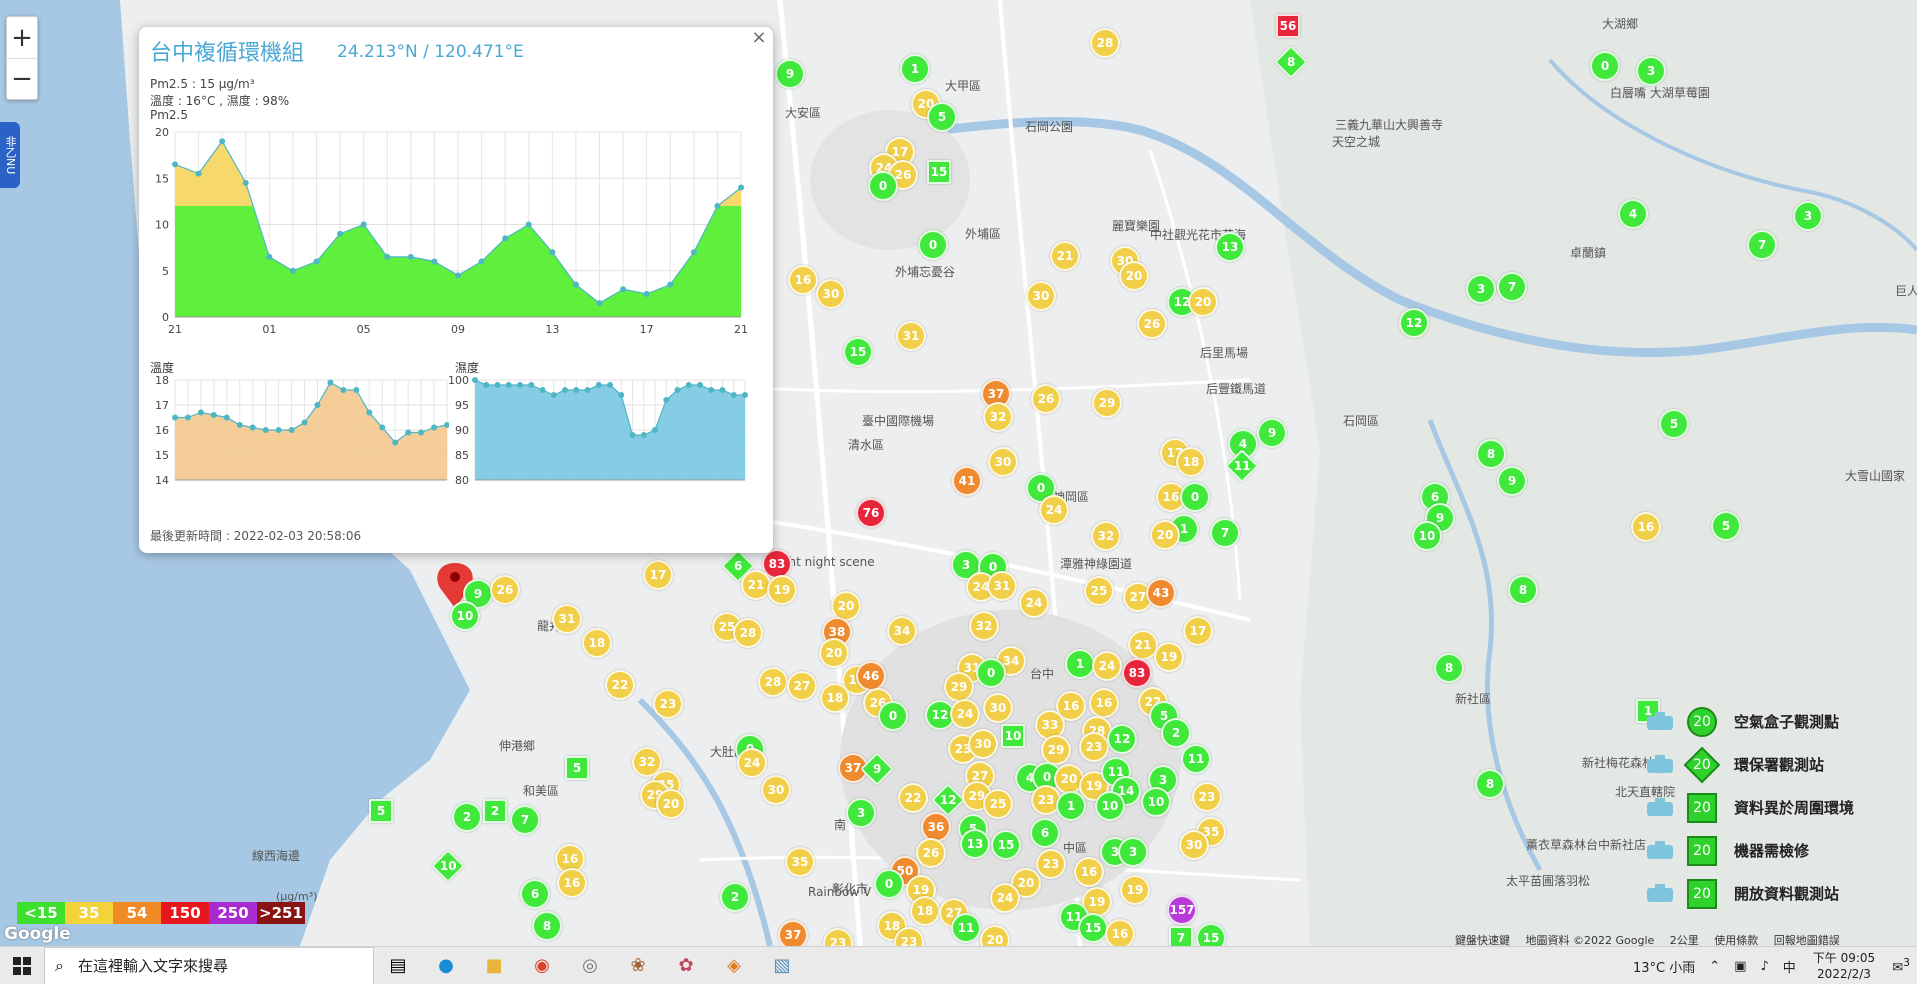 This screenshot has height=984, width=1917. Describe the element at coordinates (1806, 940) in the screenshot. I see `report-error-link: 回報地圖錯誤` at that location.